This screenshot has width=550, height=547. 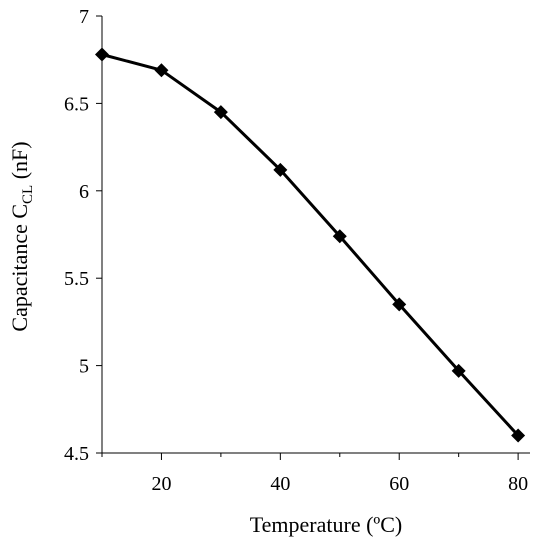 What do you see at coordinates (83, 235) in the screenshot?
I see `y-axis-ticks: 4.5 5 5.5 6 6.5 7` at bounding box center [83, 235].